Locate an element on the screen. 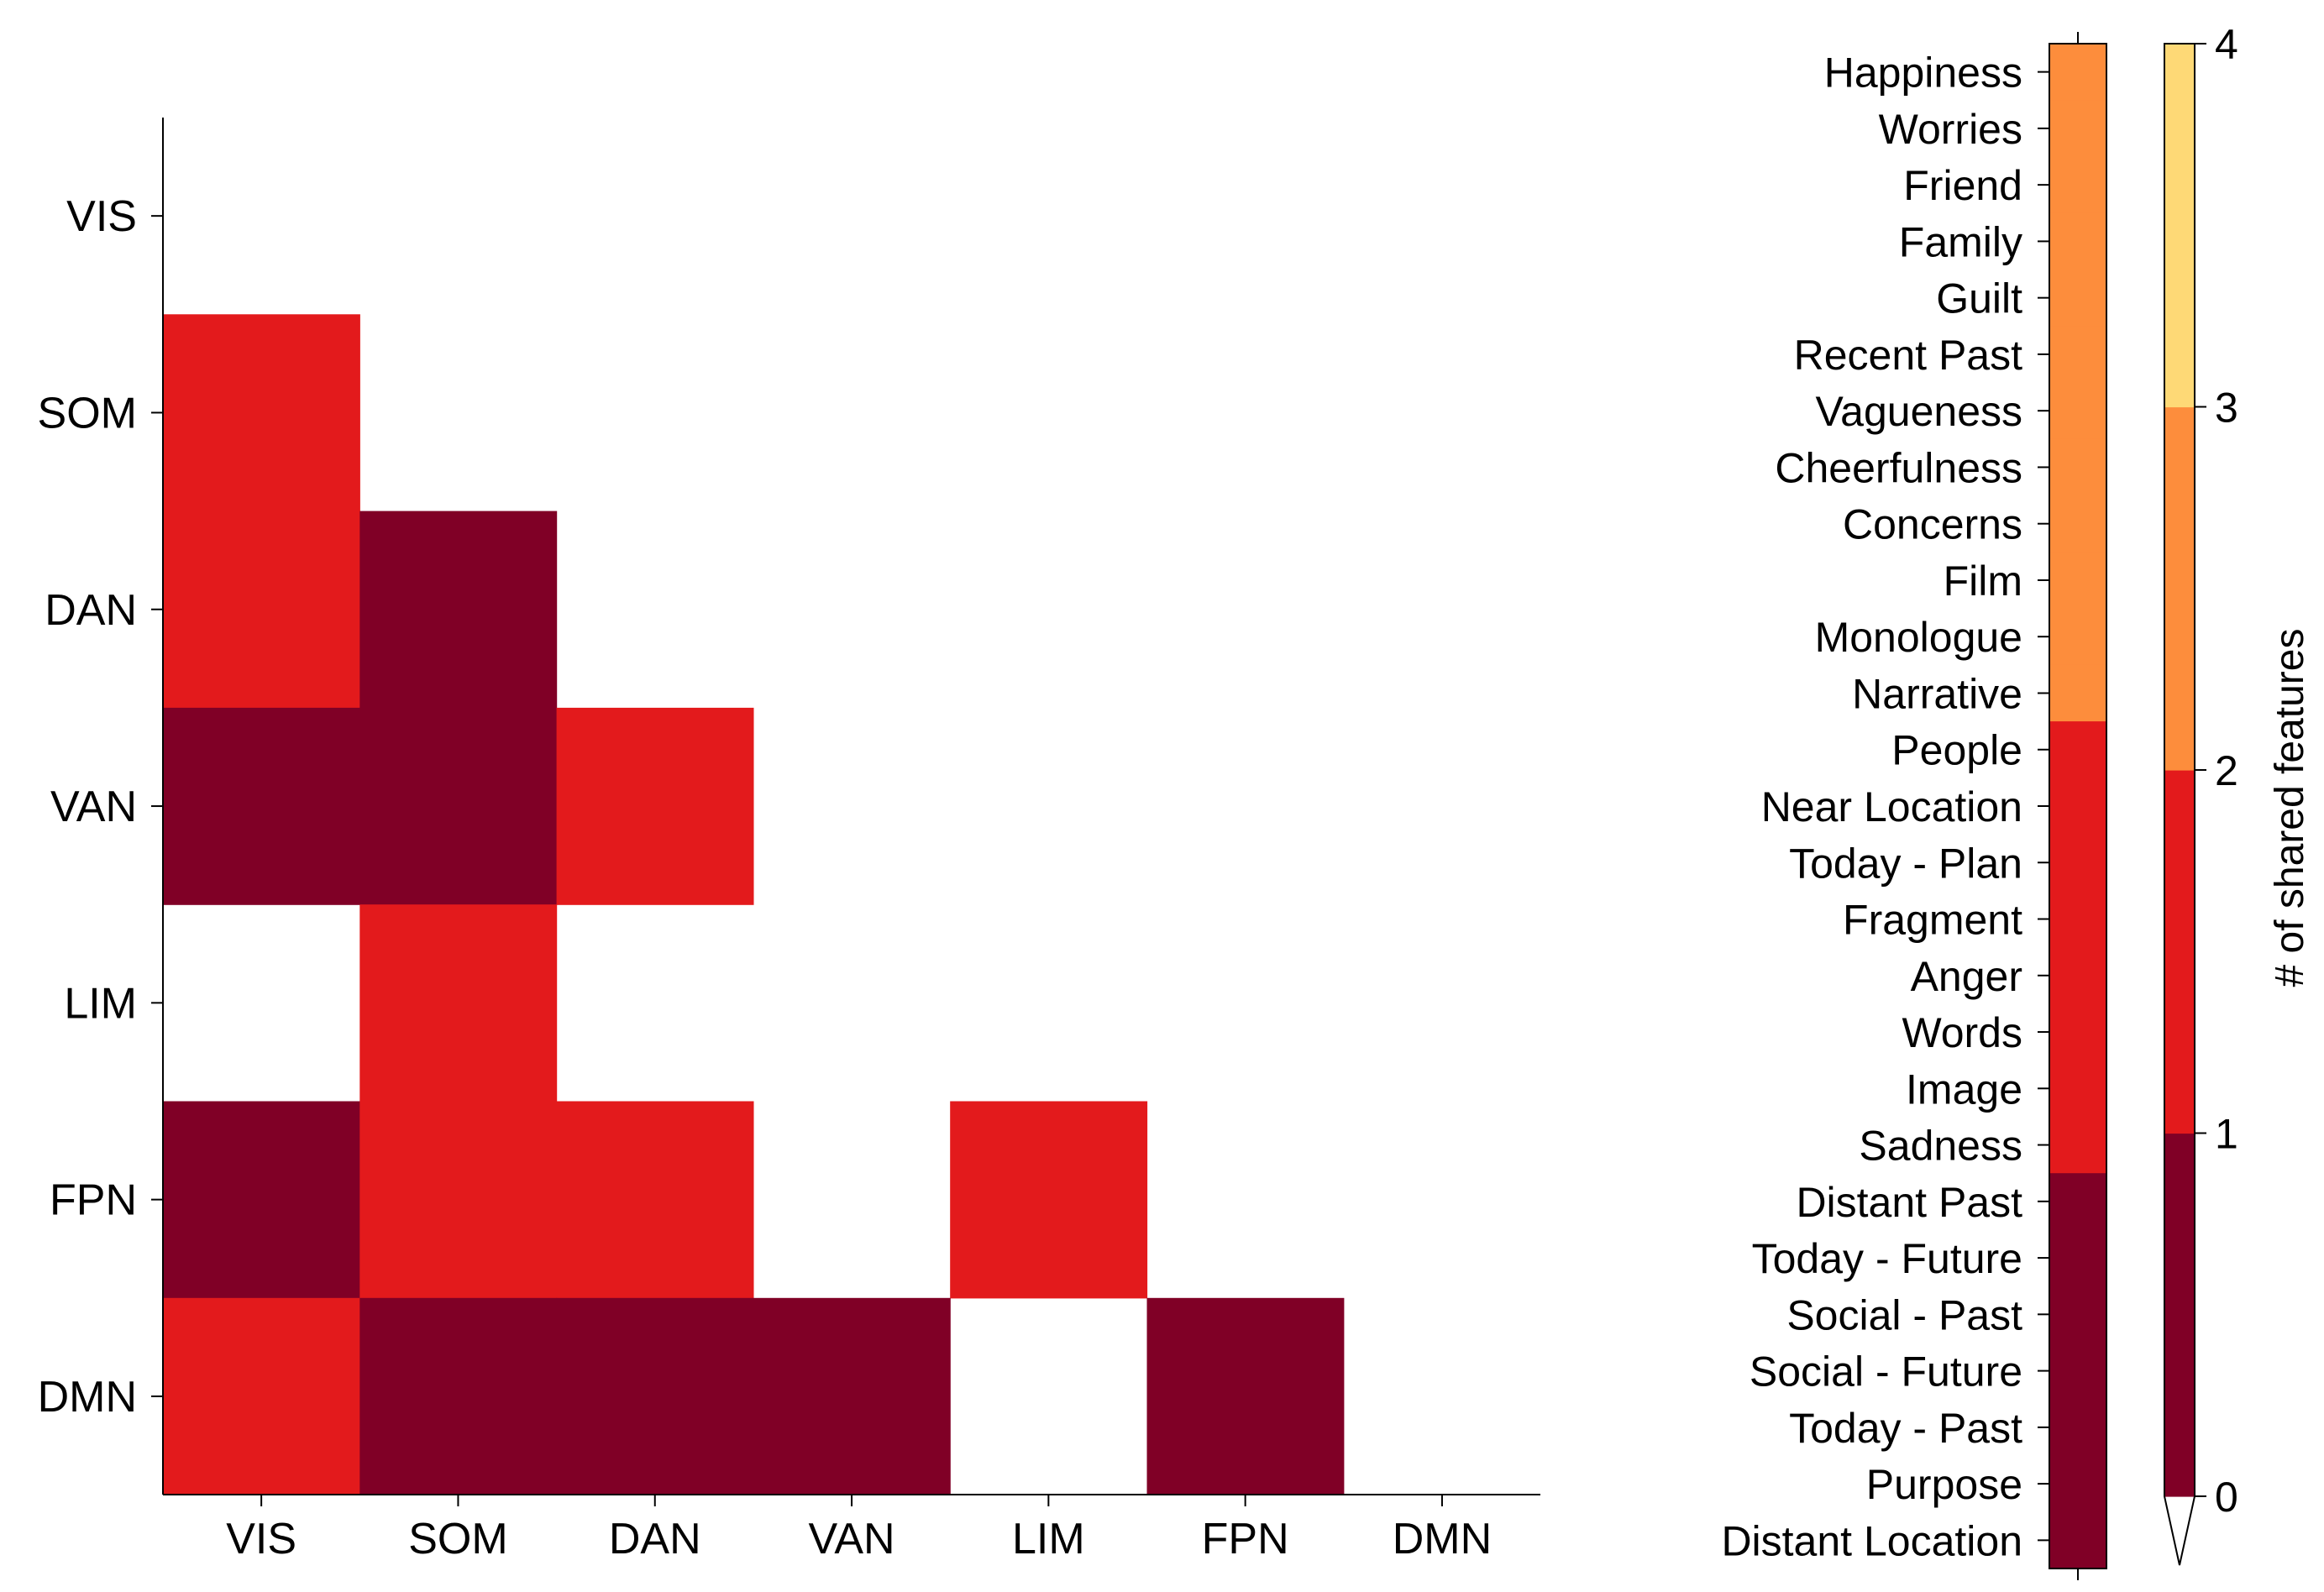  heatmap-cell-fpn-dan is located at coordinates (655, 1200).